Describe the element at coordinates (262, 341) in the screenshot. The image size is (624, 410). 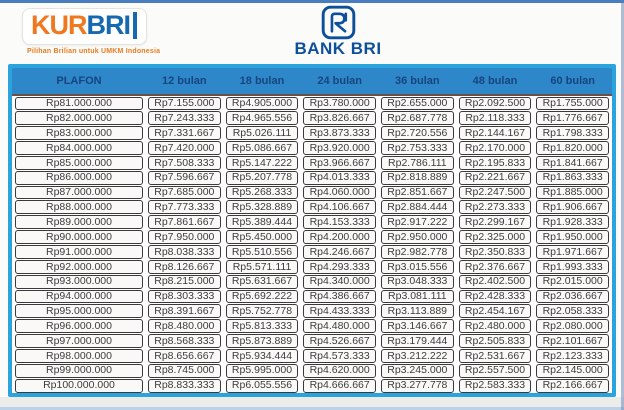
I see `table-cell: Rp5.873.889` at that location.